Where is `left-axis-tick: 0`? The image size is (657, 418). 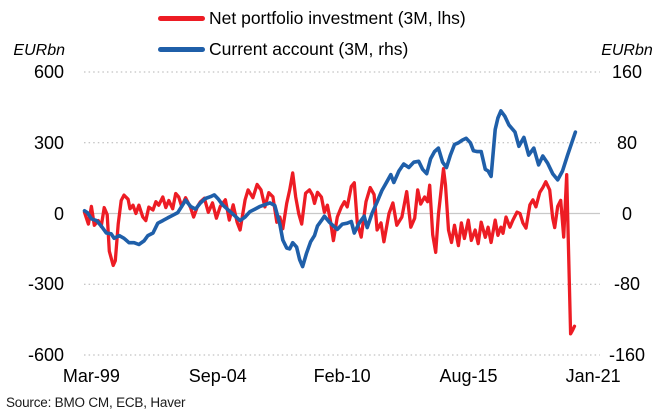 left-axis-tick: 0 is located at coordinates (58, 213).